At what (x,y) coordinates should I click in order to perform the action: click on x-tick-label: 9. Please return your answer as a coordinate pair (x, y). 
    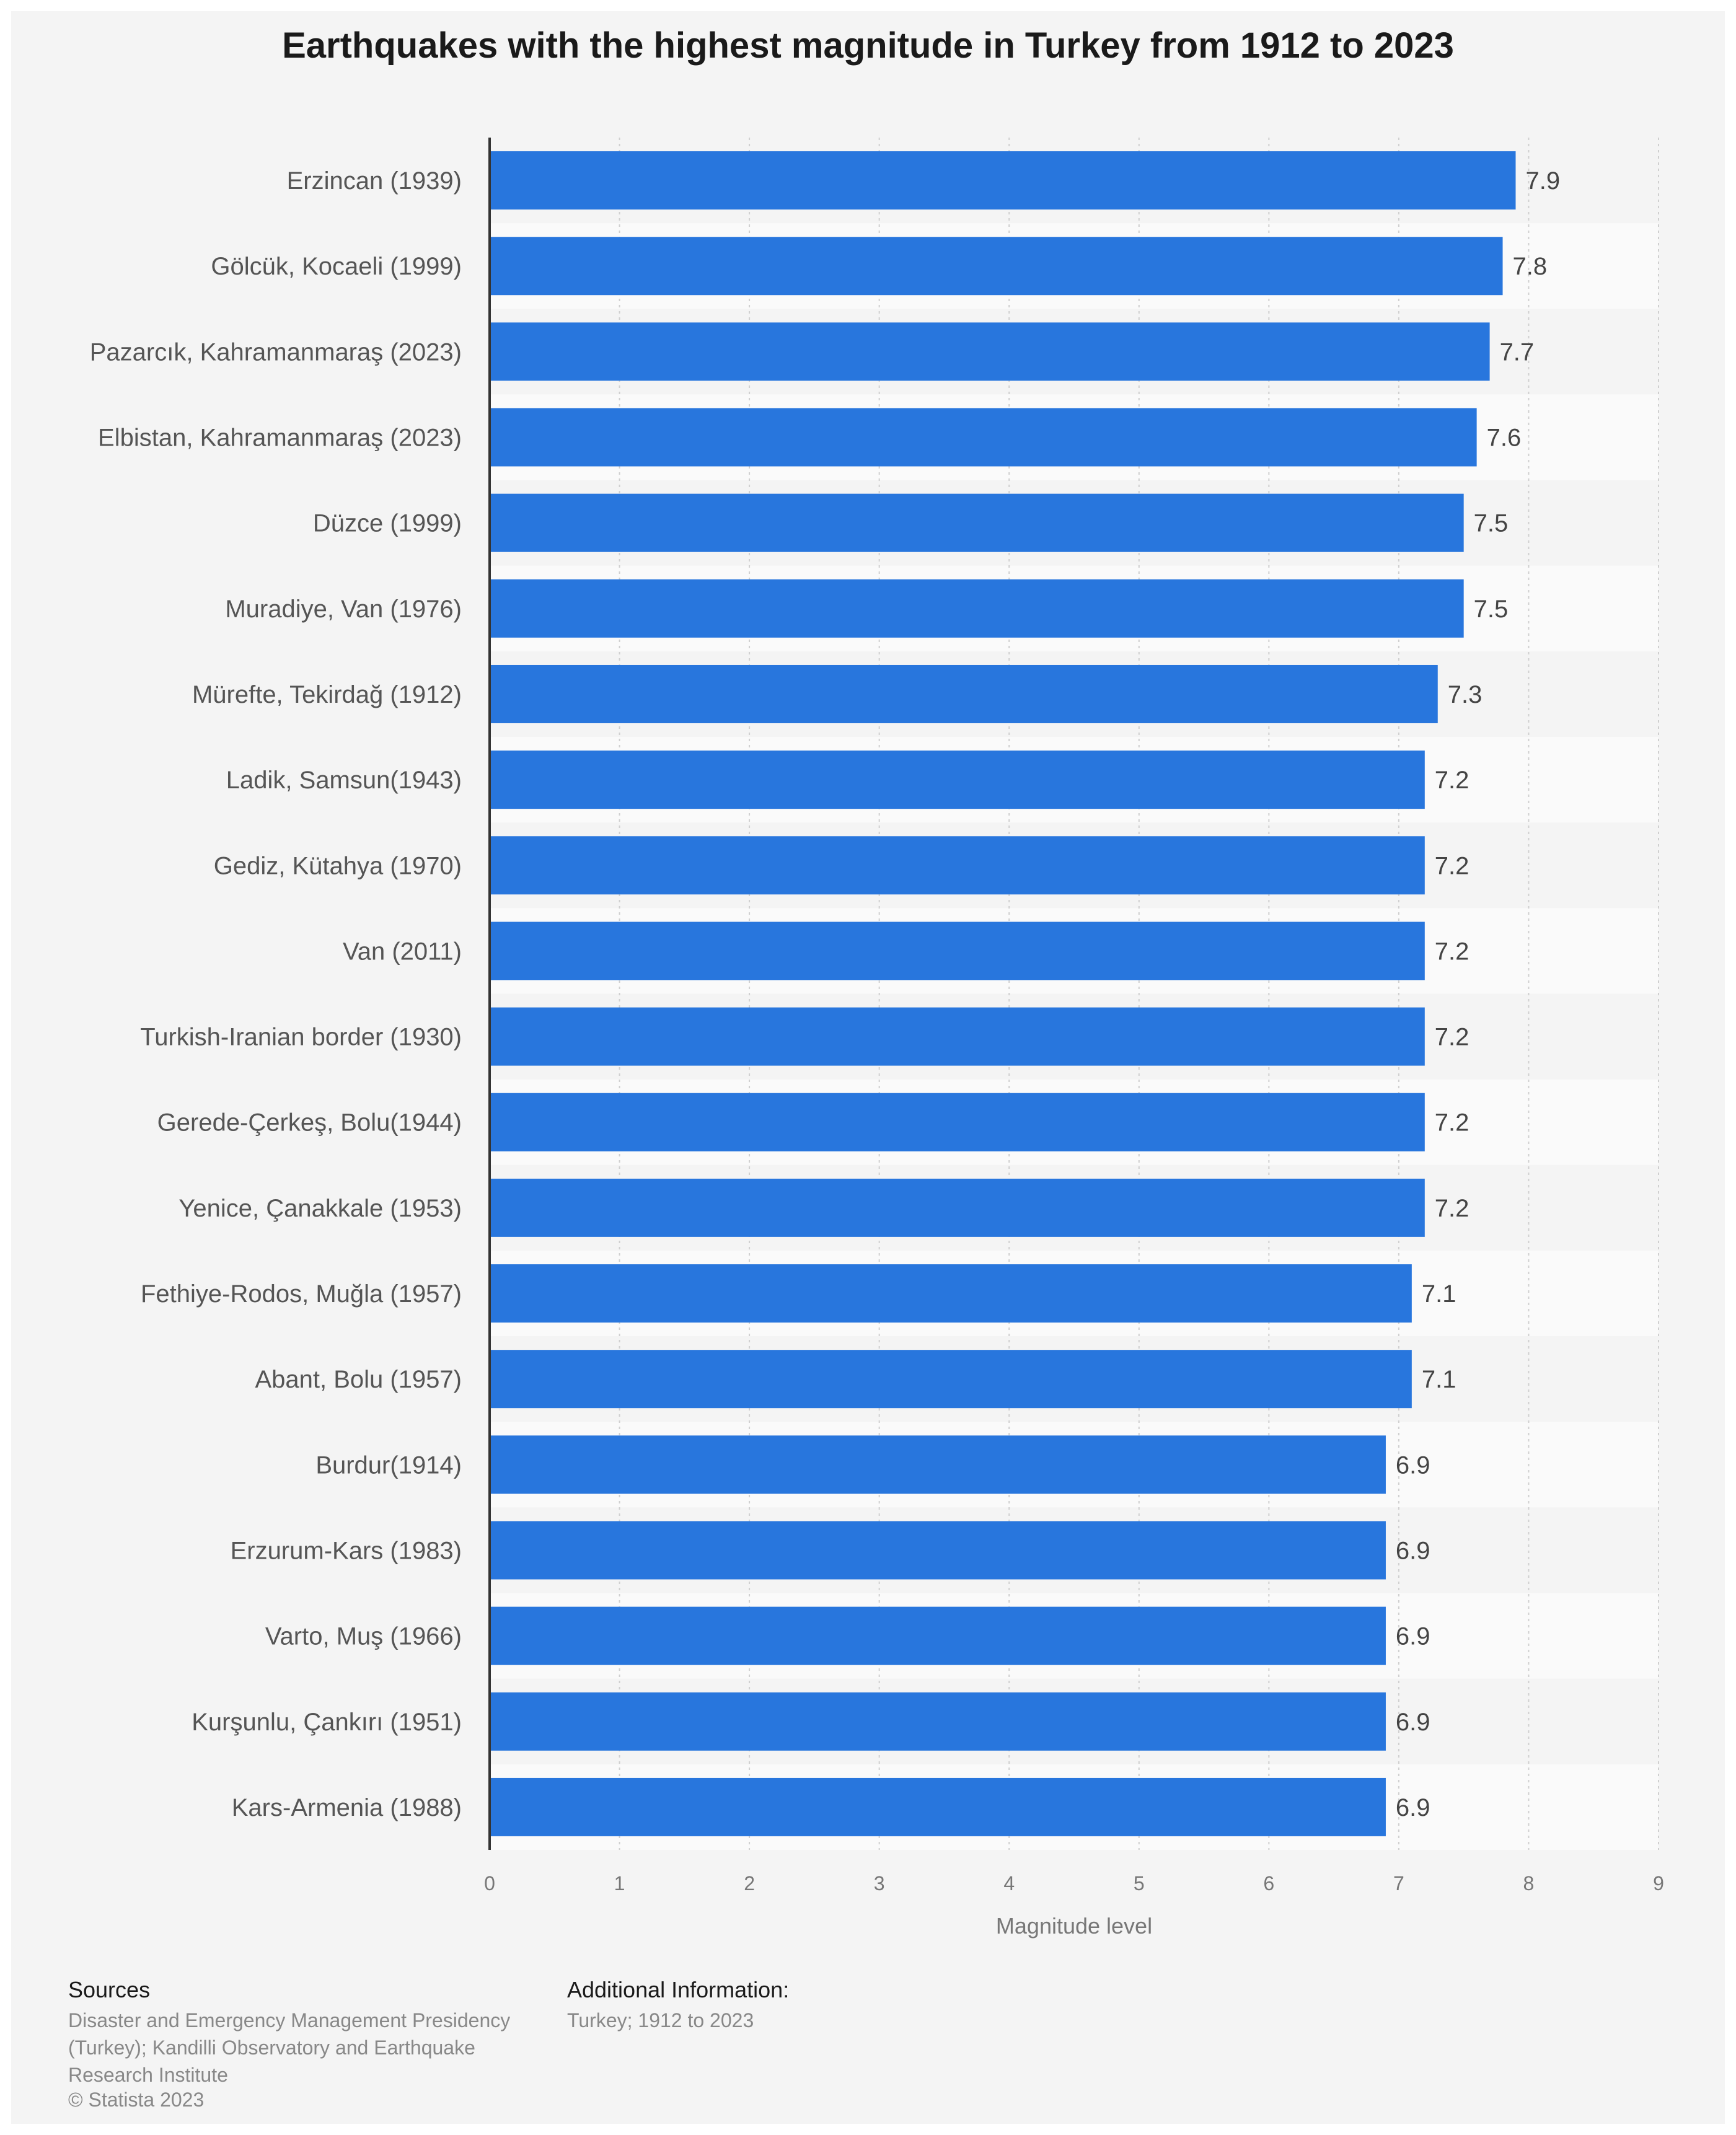
    Looking at the image, I should click on (1658, 1884).